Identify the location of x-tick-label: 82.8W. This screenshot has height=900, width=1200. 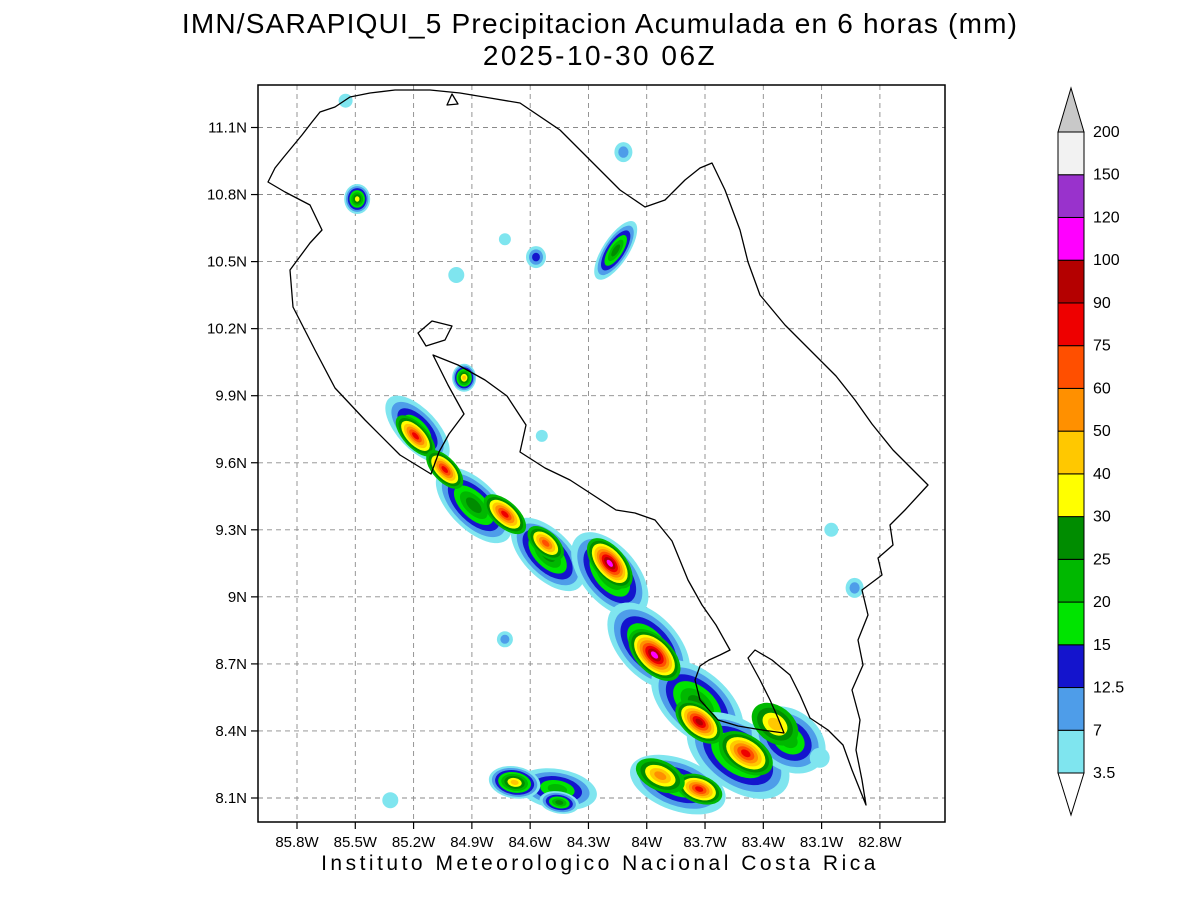
(880, 842).